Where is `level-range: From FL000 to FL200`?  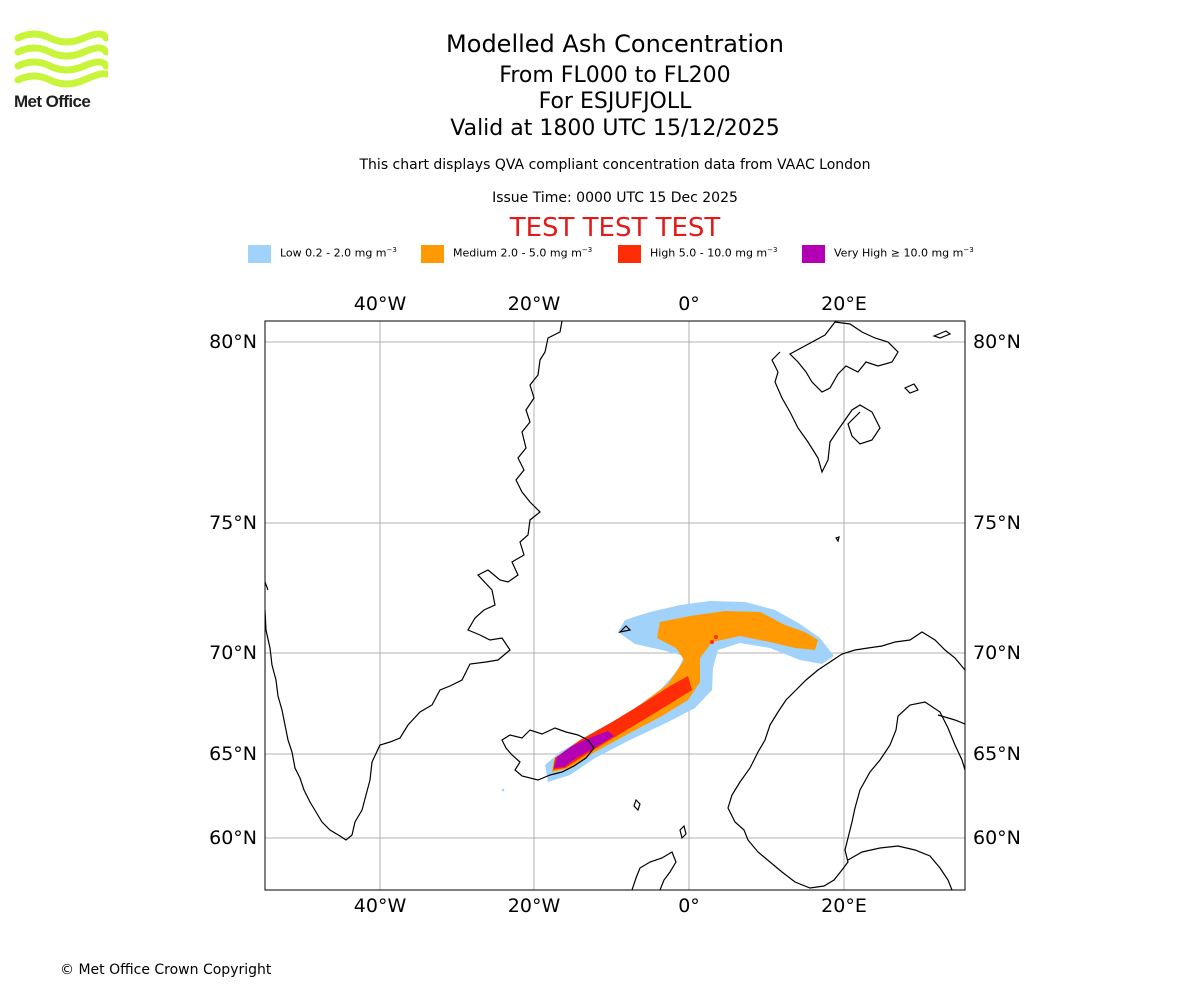 level-range: From FL000 to FL200 is located at coordinates (615, 75).